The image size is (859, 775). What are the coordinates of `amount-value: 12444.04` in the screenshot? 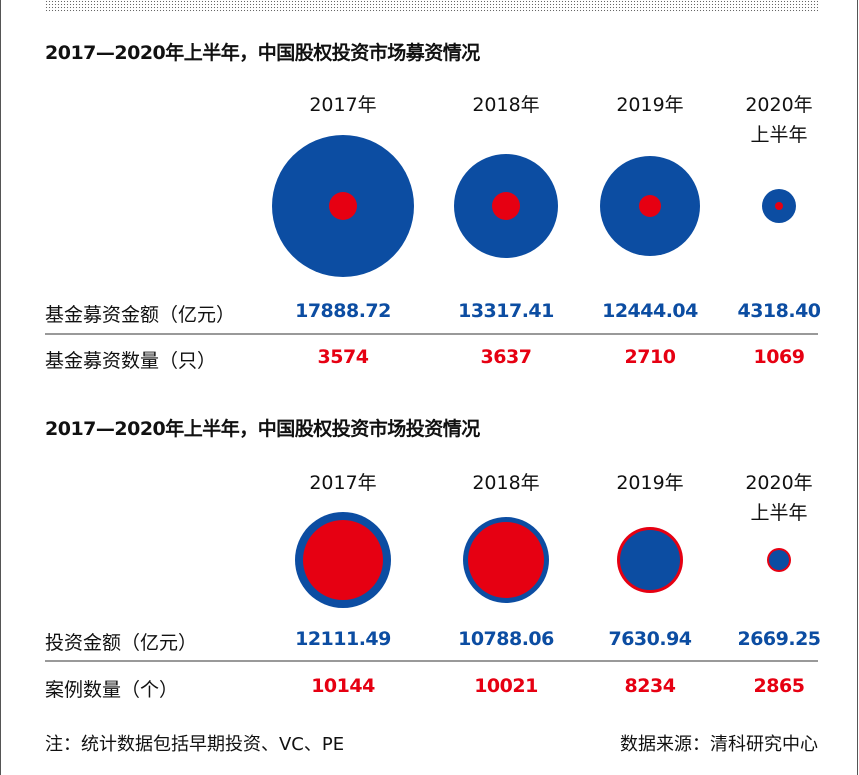 It's located at (650, 311).